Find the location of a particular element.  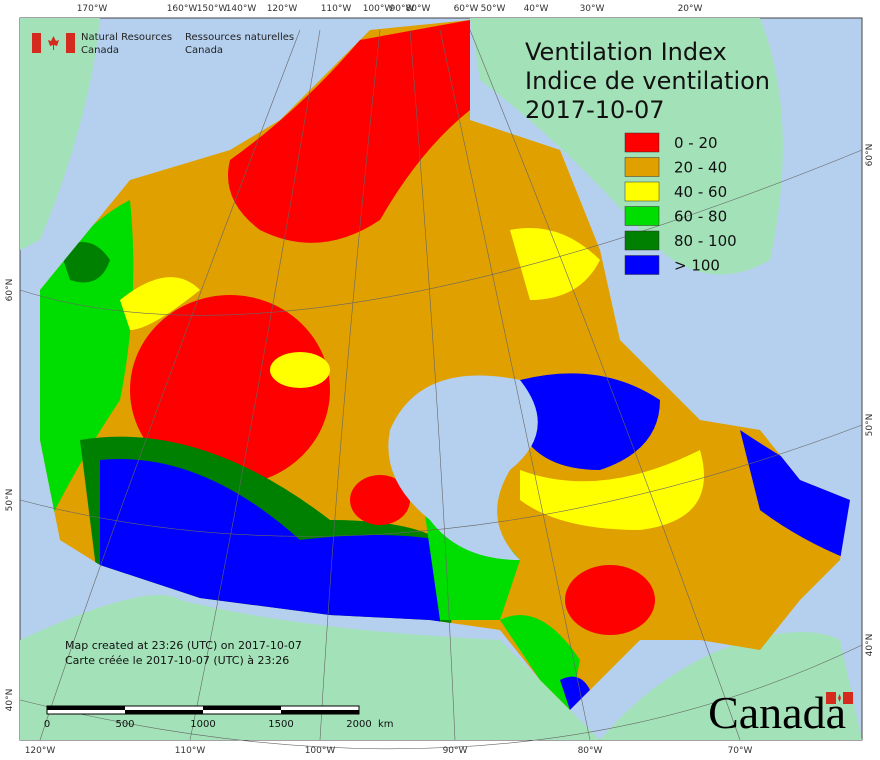

lon-label: 150°W is located at coordinates (212, 9).